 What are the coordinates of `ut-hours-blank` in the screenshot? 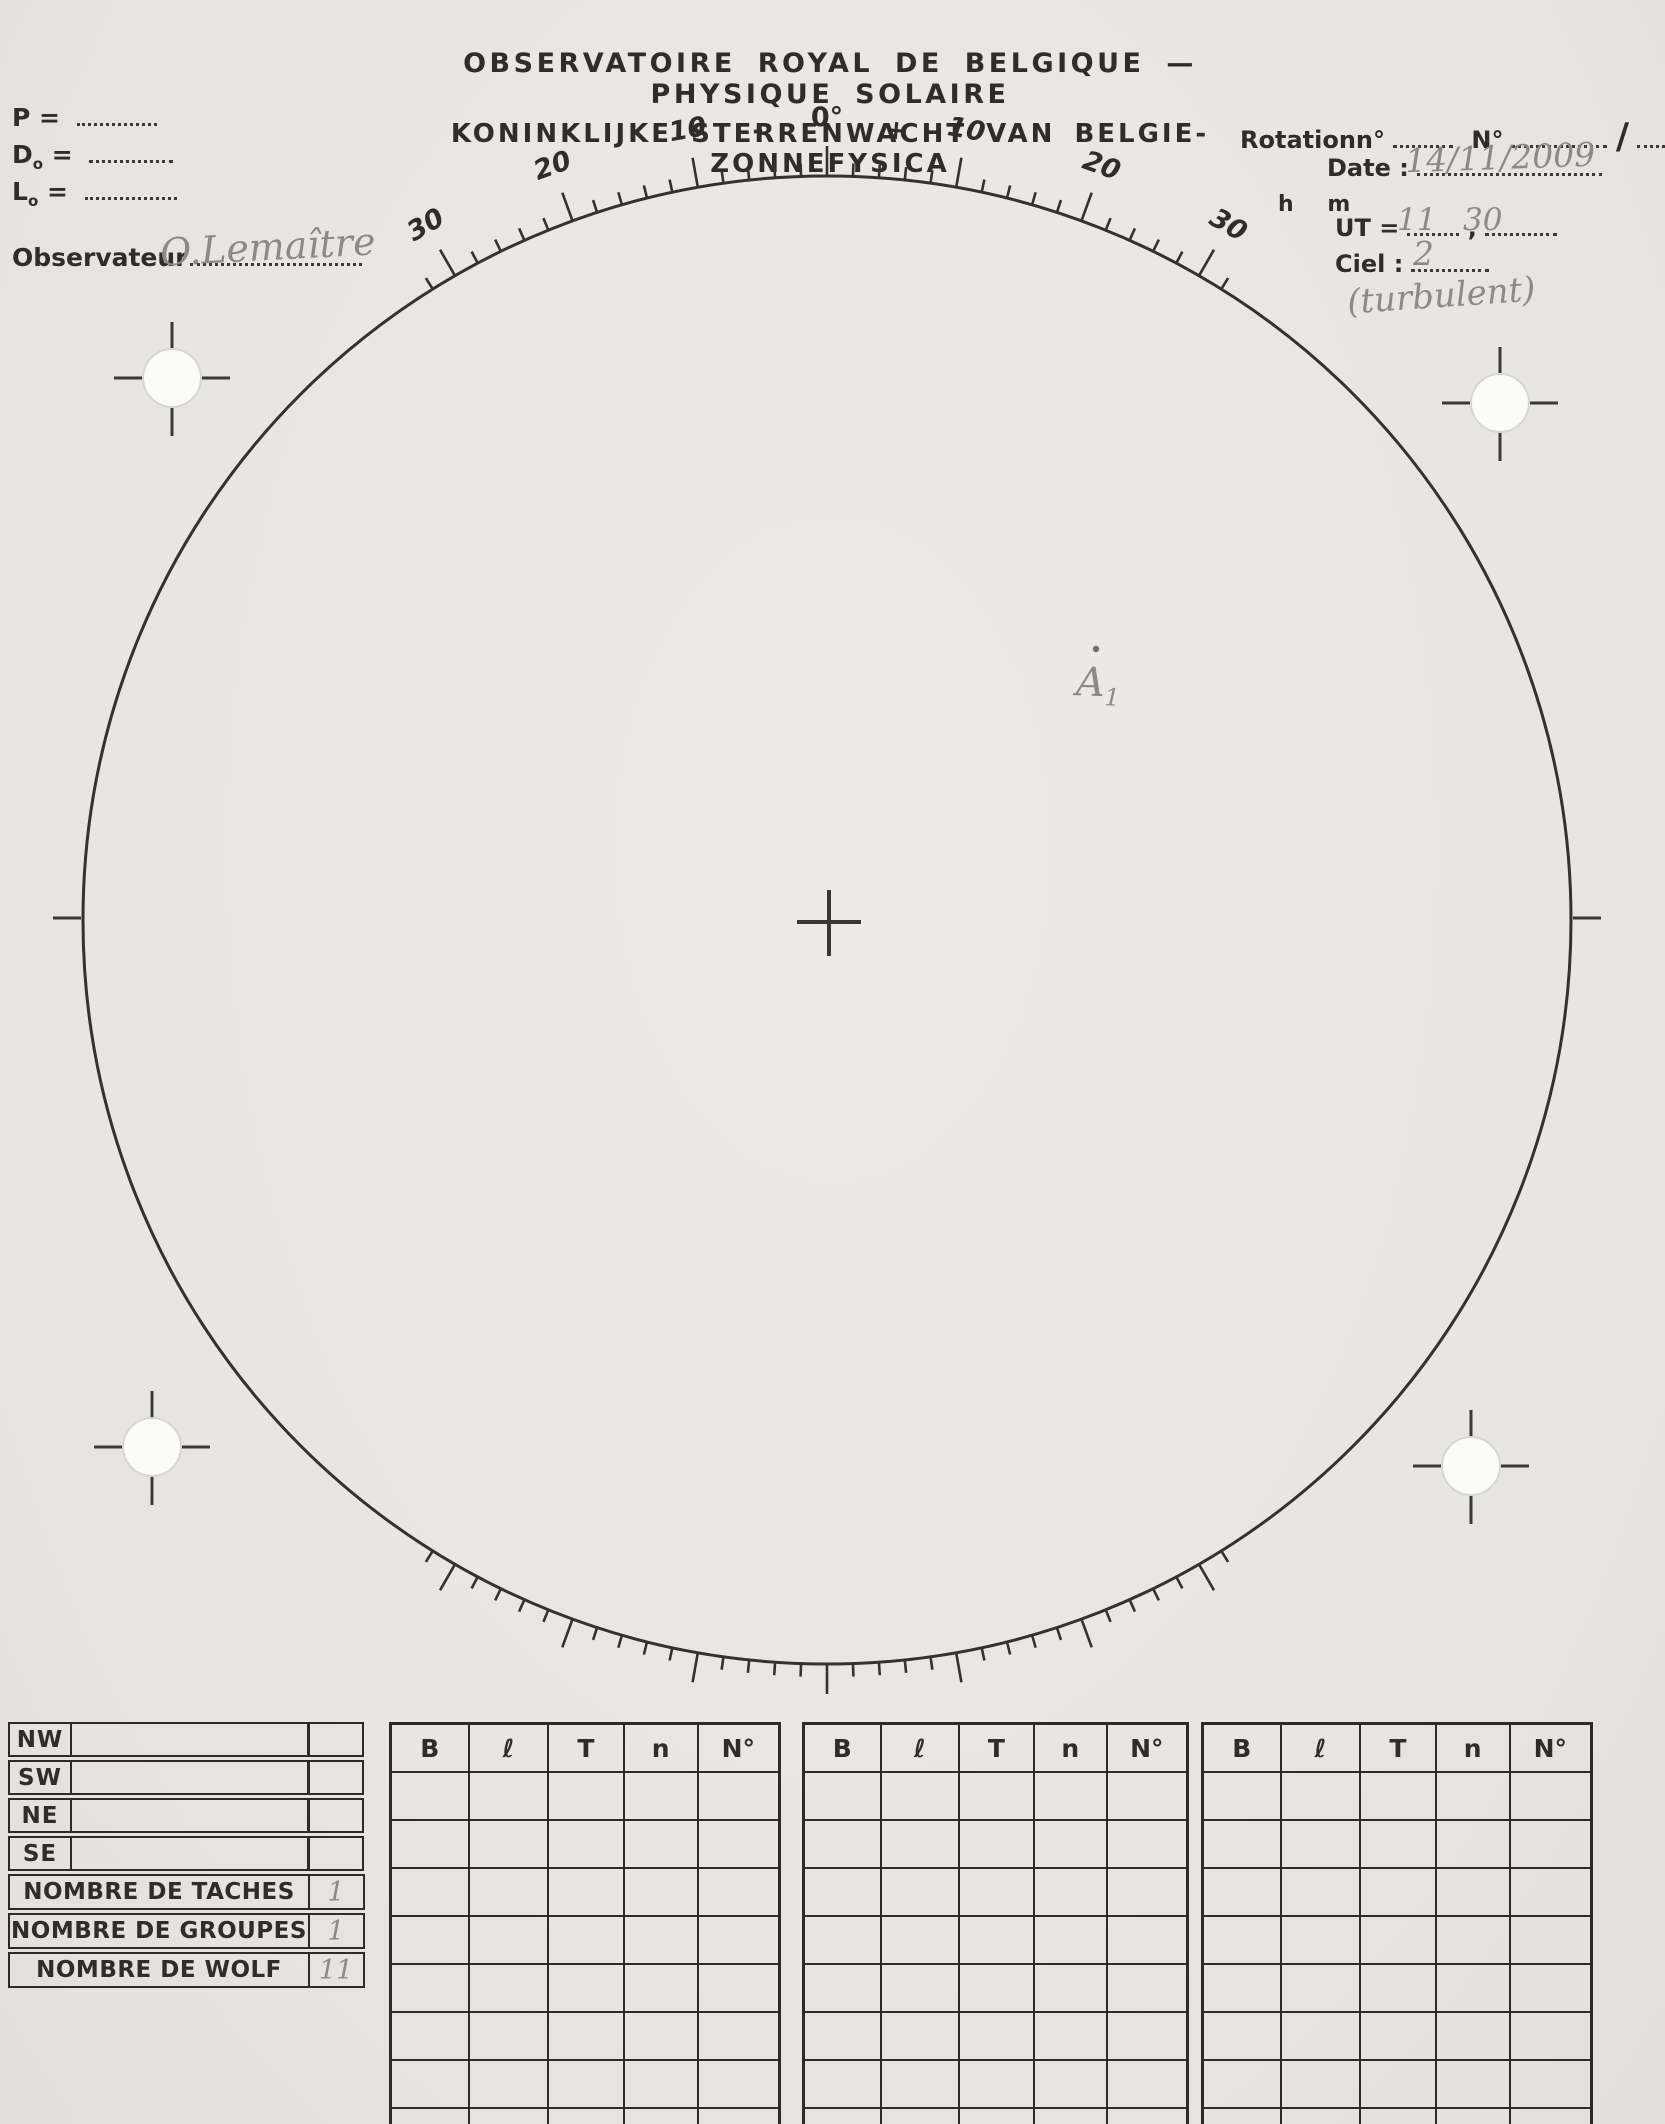 It's located at (1433, 226).